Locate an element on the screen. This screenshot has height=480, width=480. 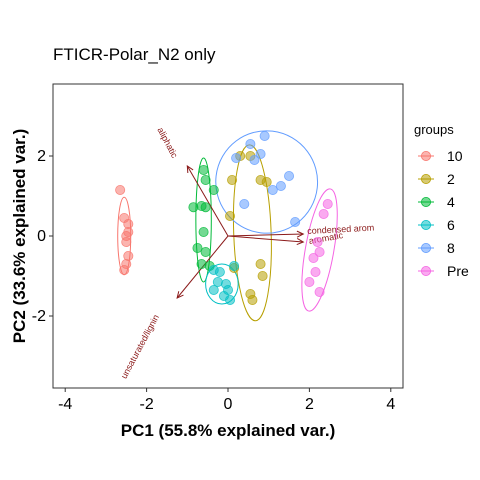
x-tick-label: 2 is located at coordinates (309, 404).